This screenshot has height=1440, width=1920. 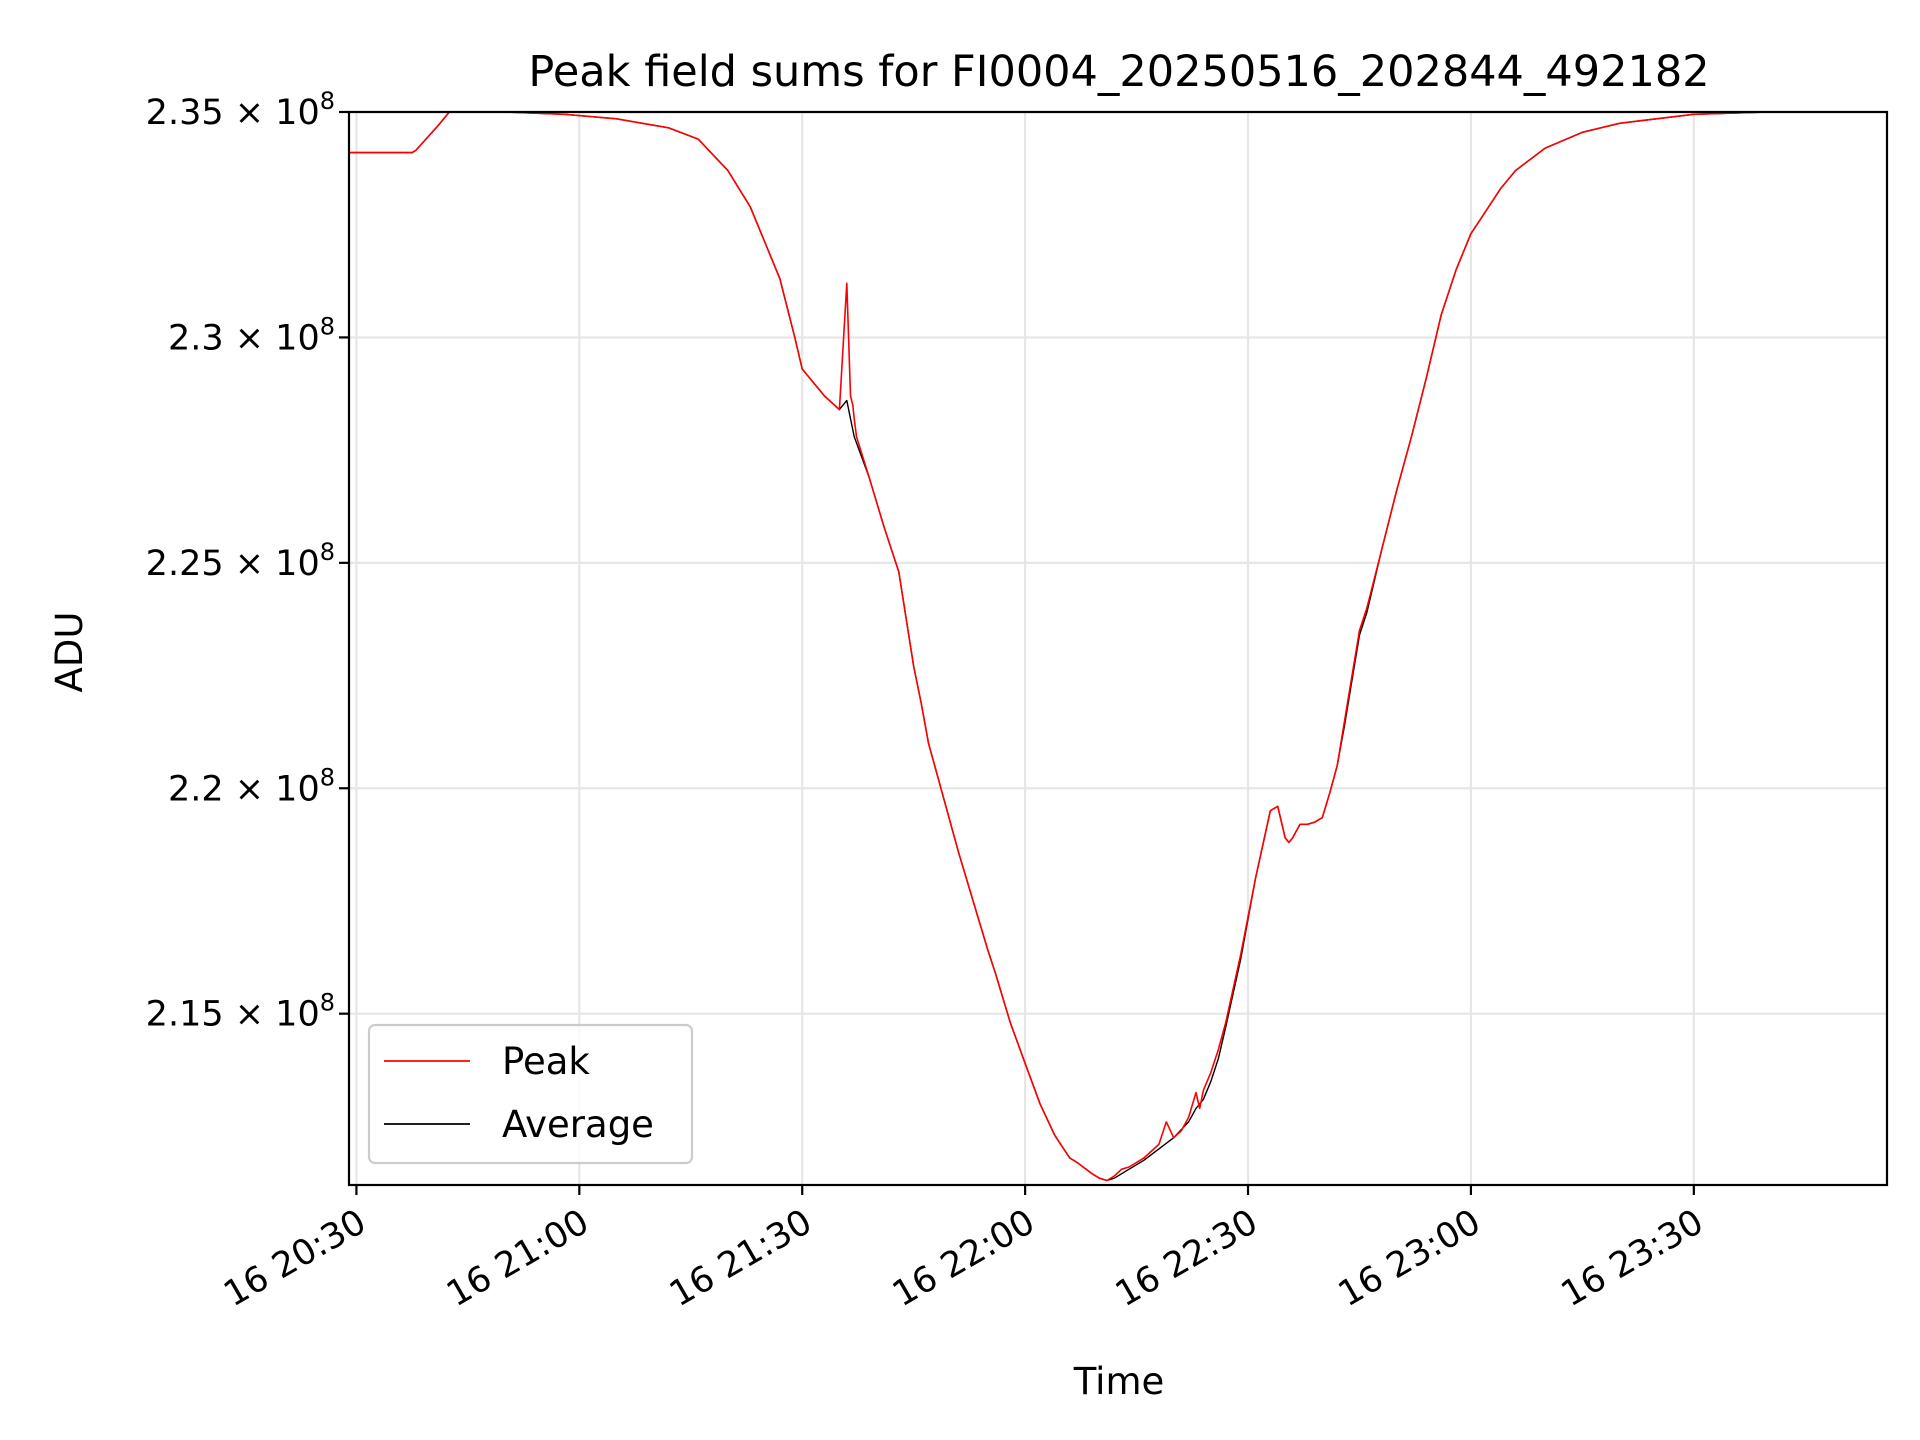 What do you see at coordinates (546, 1061) in the screenshot?
I see `legend-label-peak: Peak` at bounding box center [546, 1061].